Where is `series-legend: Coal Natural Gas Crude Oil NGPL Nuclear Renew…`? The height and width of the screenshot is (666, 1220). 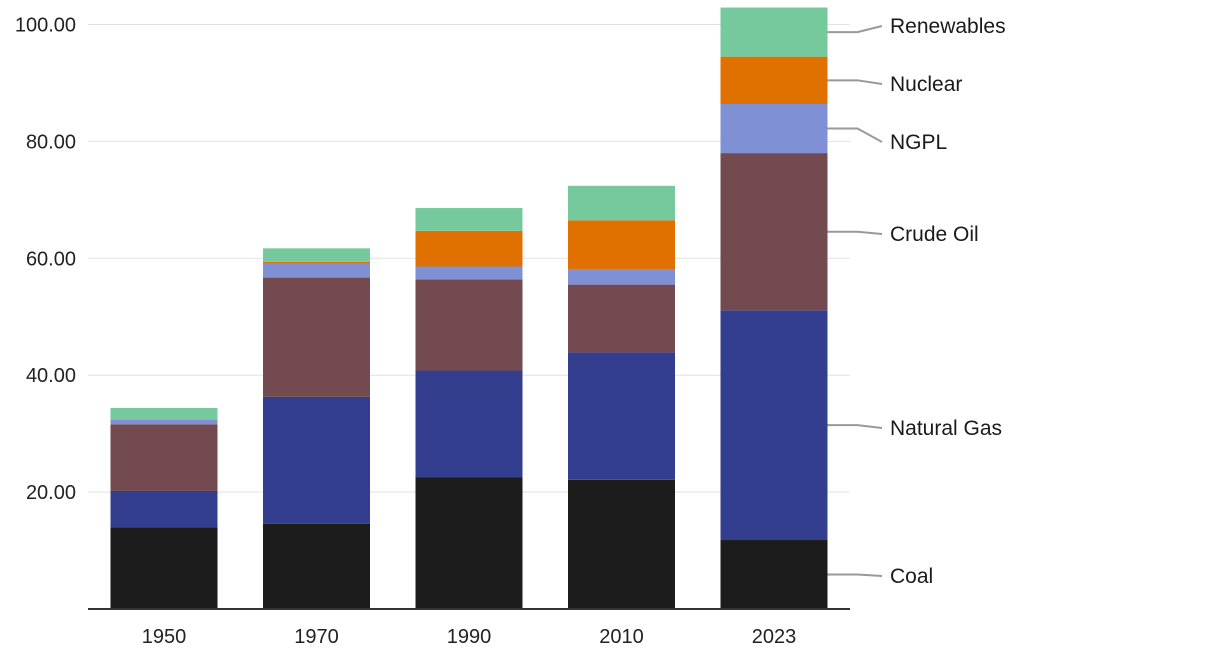
series-legend: Coal Natural Gas Crude Oil NGPL Nuclear Renew… is located at coordinates (916, 301).